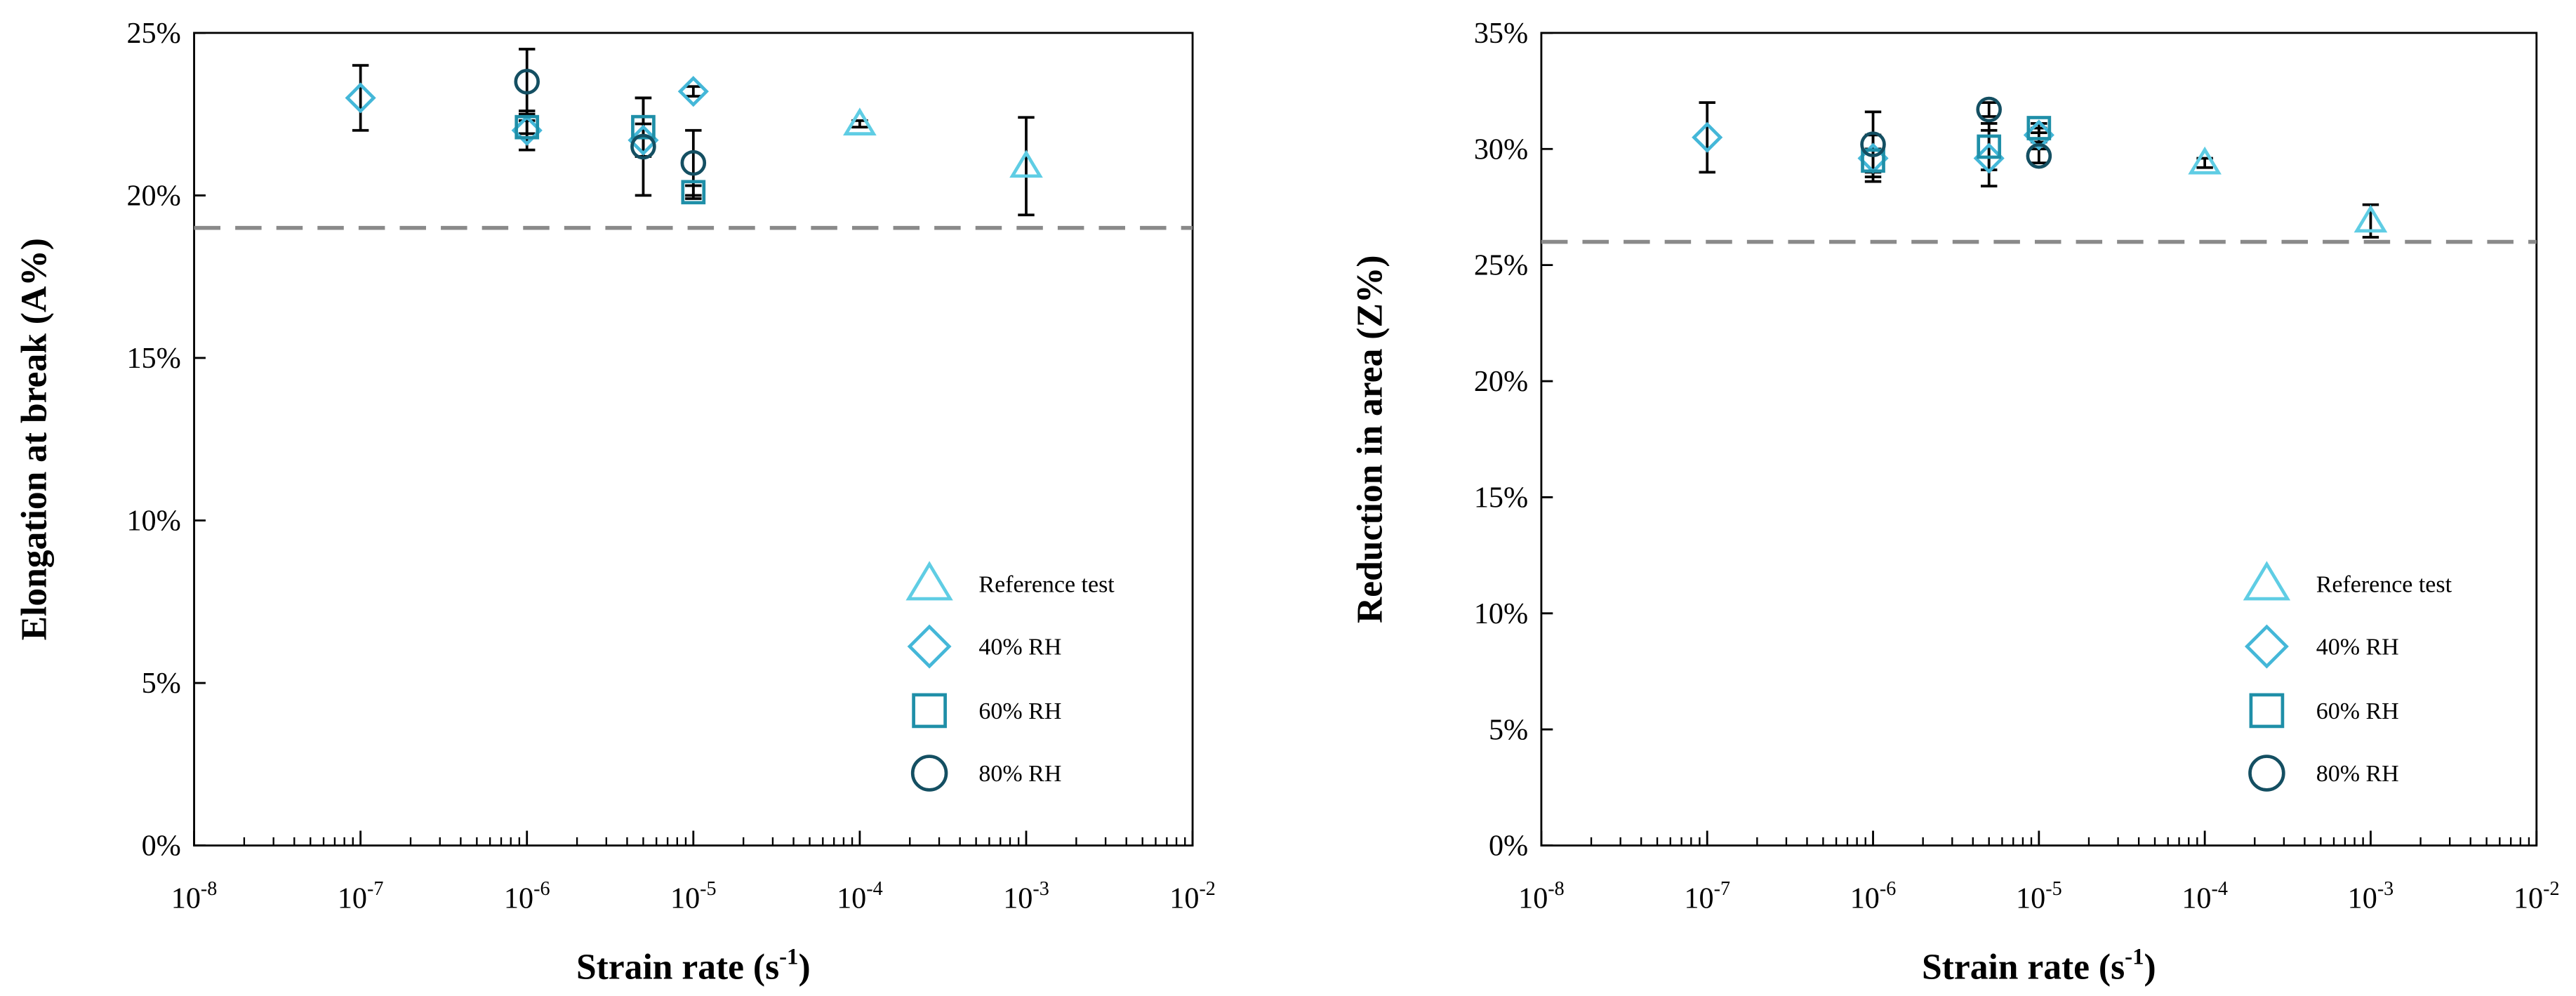  What do you see at coordinates (1370, 439) in the screenshot?
I see `y-axis-title: Reduction in area (Z%)` at bounding box center [1370, 439].